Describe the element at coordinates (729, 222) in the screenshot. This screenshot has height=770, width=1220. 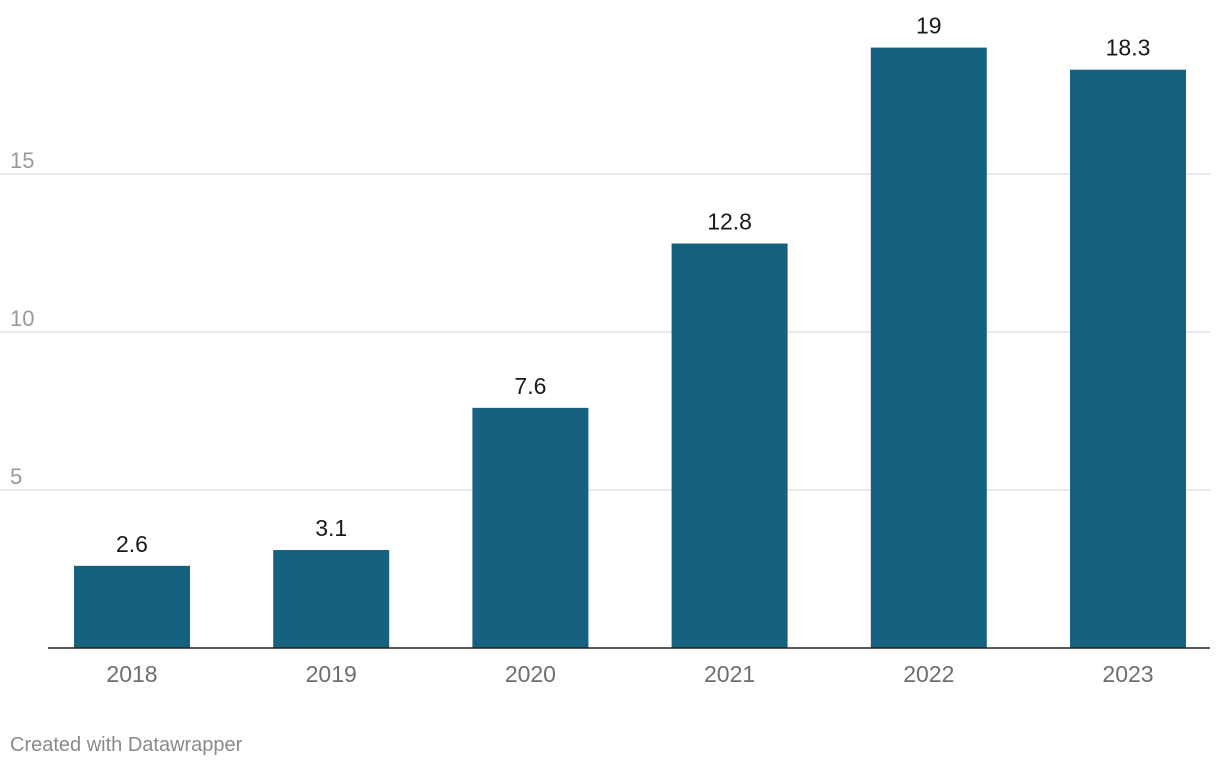
I see `data-label-2021: 12.8` at that location.